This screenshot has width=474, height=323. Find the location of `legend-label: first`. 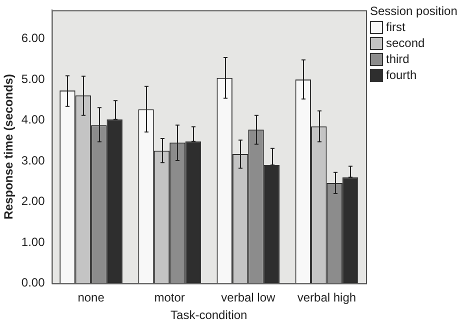

legend-label: first is located at coordinates (396, 27).